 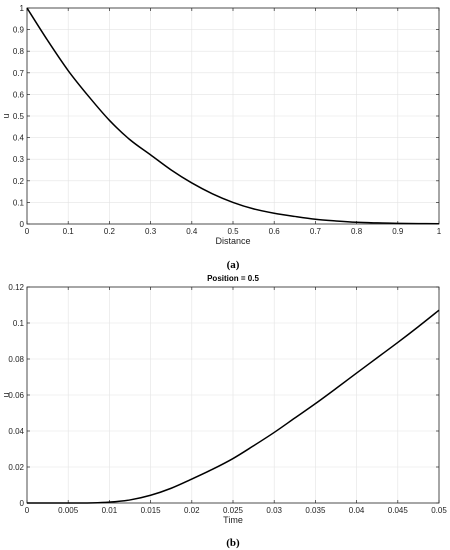 What do you see at coordinates (232, 241) in the screenshot?
I see `x-axis-label-a: Distance` at bounding box center [232, 241].